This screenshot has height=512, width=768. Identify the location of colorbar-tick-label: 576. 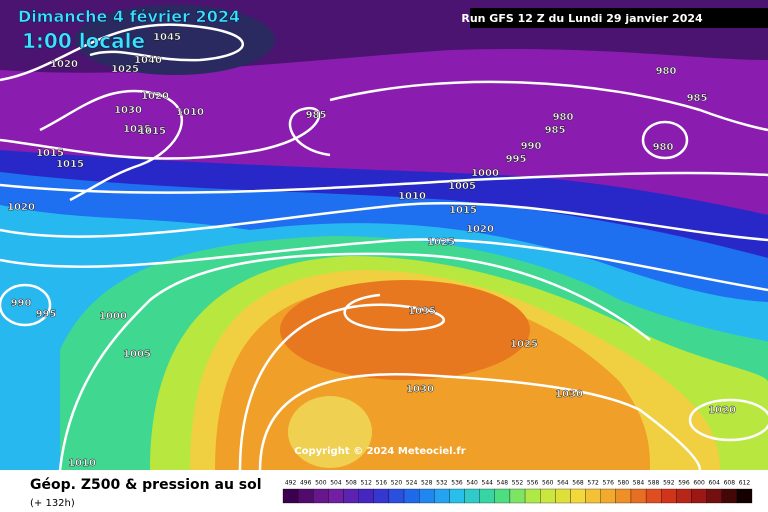
(609, 483).